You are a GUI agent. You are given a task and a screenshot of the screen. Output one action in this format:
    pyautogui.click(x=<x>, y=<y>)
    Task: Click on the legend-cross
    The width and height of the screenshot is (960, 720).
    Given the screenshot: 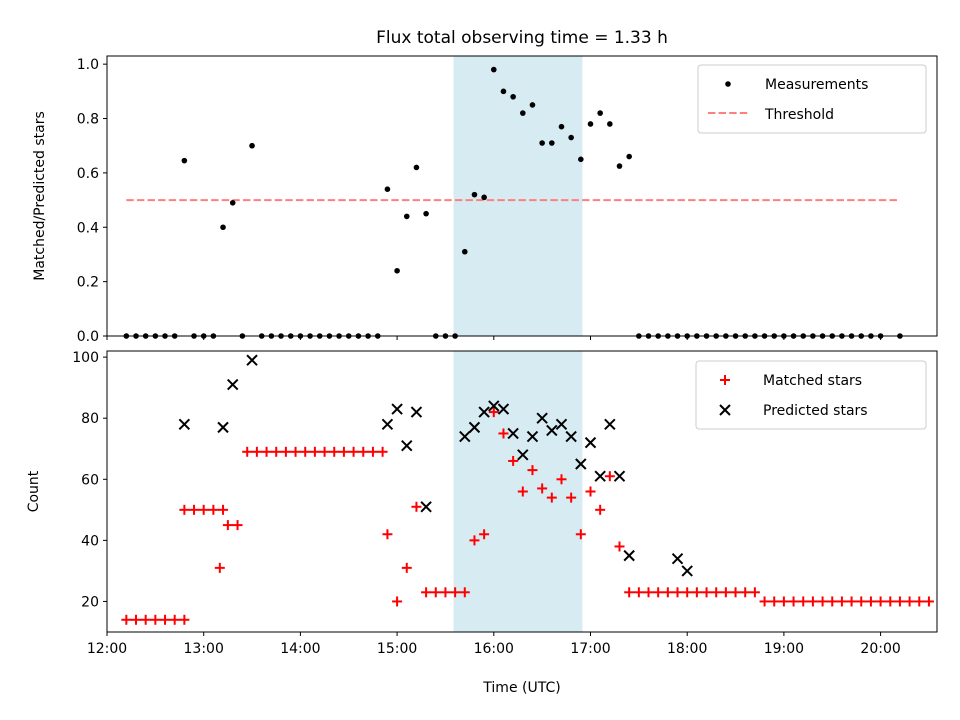 What is the action you would take?
    pyautogui.click(x=725, y=410)
    